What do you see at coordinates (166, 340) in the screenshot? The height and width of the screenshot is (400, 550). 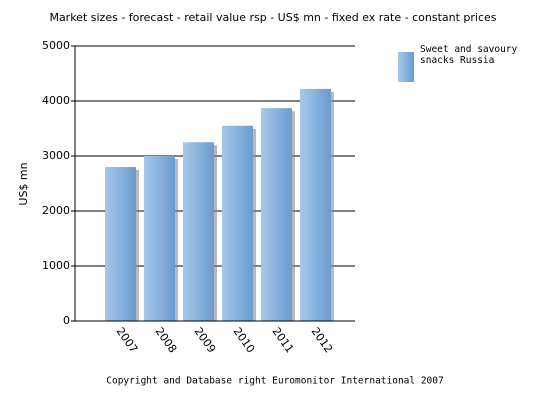 I see `x-tick-label: 2008` at bounding box center [166, 340].